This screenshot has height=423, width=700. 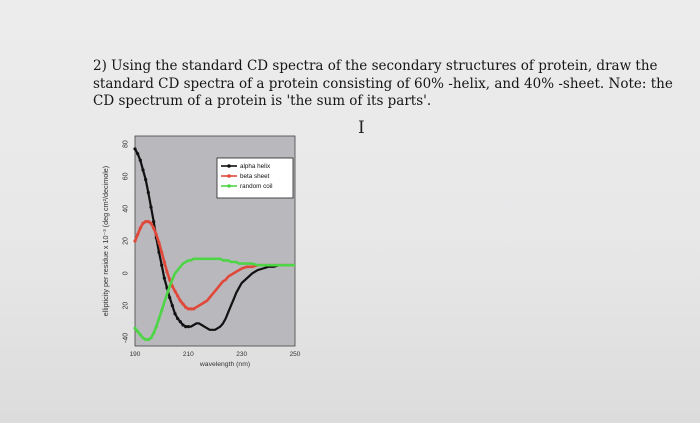 What do you see at coordinates (224, 364) in the screenshot?
I see `x-axis-label: wavelength (nm)` at bounding box center [224, 364].